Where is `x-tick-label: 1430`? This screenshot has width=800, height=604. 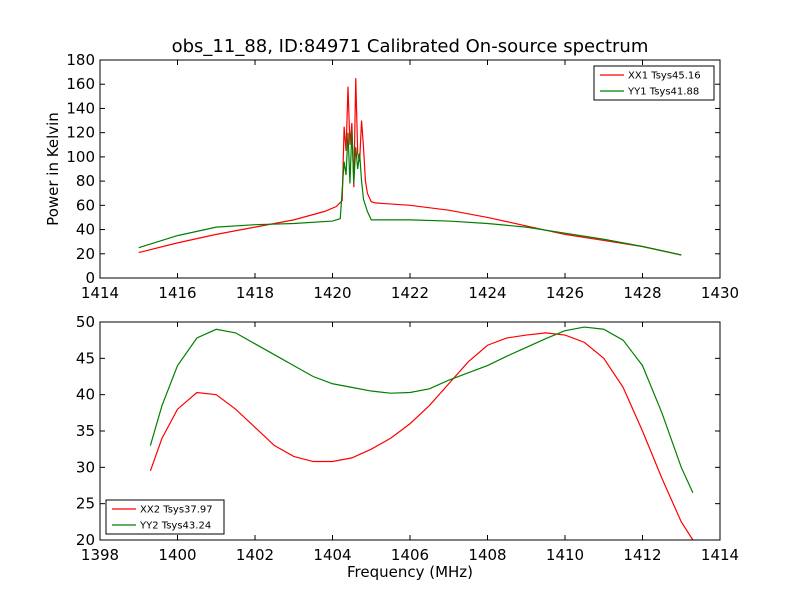
x-tick-label: 1430 is located at coordinates (720, 293).